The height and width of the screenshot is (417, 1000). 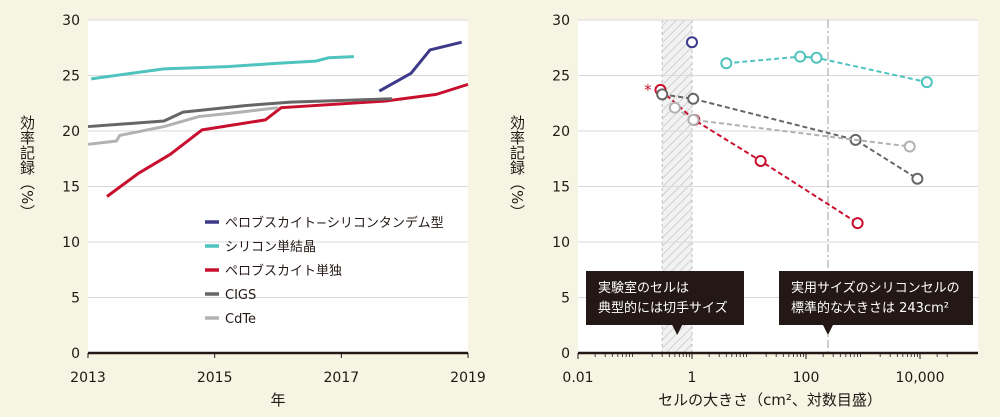 I want to click on right-y-tick-10: 10, so click(x=561, y=243).